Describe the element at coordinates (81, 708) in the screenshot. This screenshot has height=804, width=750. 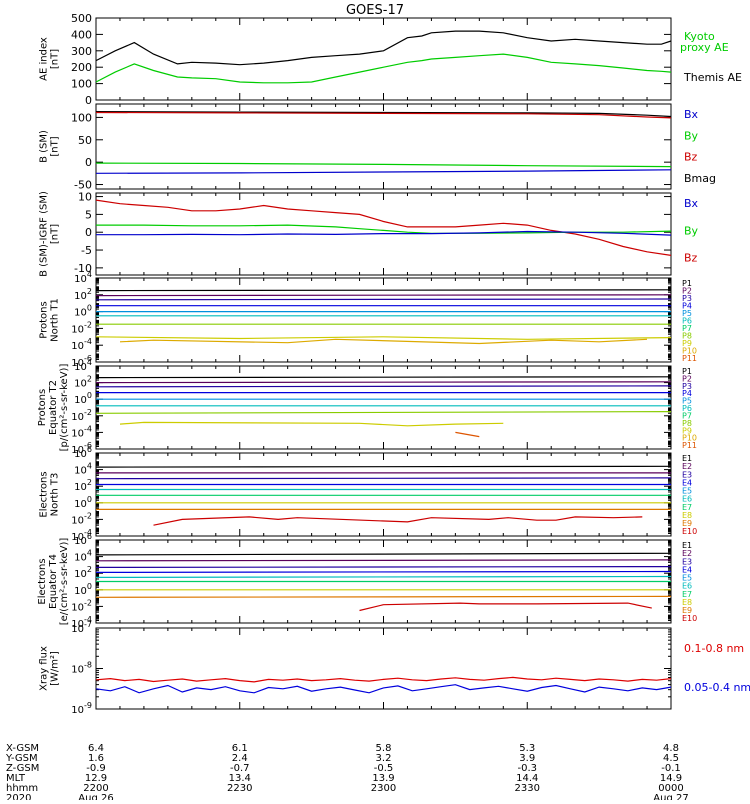
I see `y-tick-label: 10⁻⁹` at that location.